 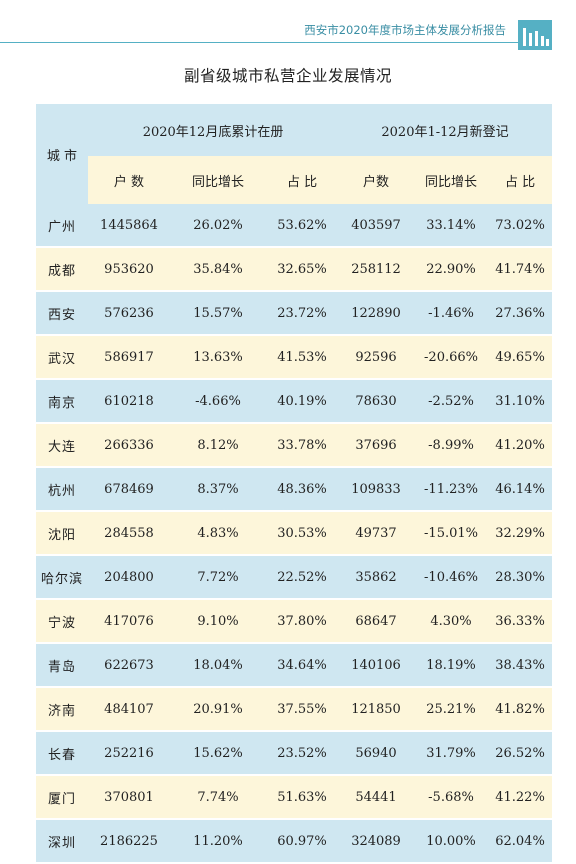 I want to click on cell-city: 成都, so click(x=62, y=269).